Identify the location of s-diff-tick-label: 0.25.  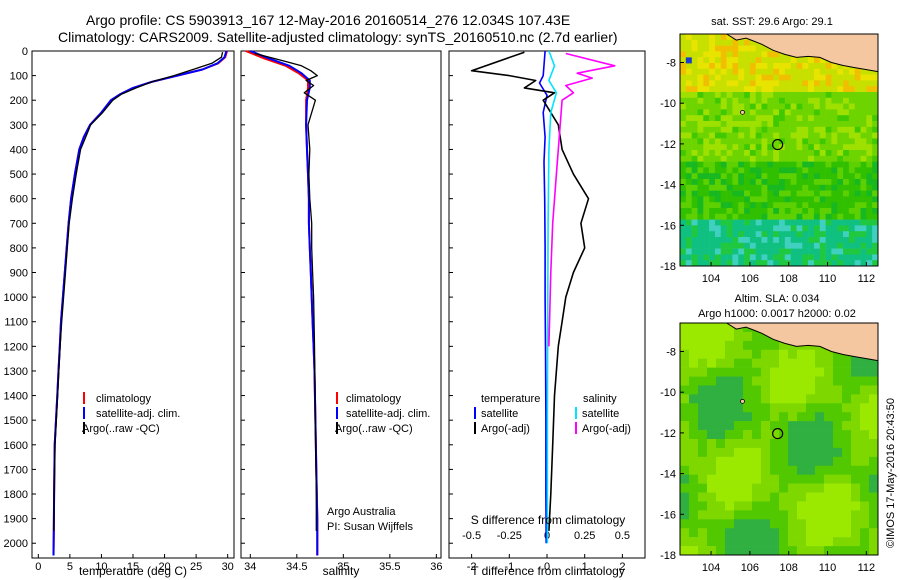
(584, 536).